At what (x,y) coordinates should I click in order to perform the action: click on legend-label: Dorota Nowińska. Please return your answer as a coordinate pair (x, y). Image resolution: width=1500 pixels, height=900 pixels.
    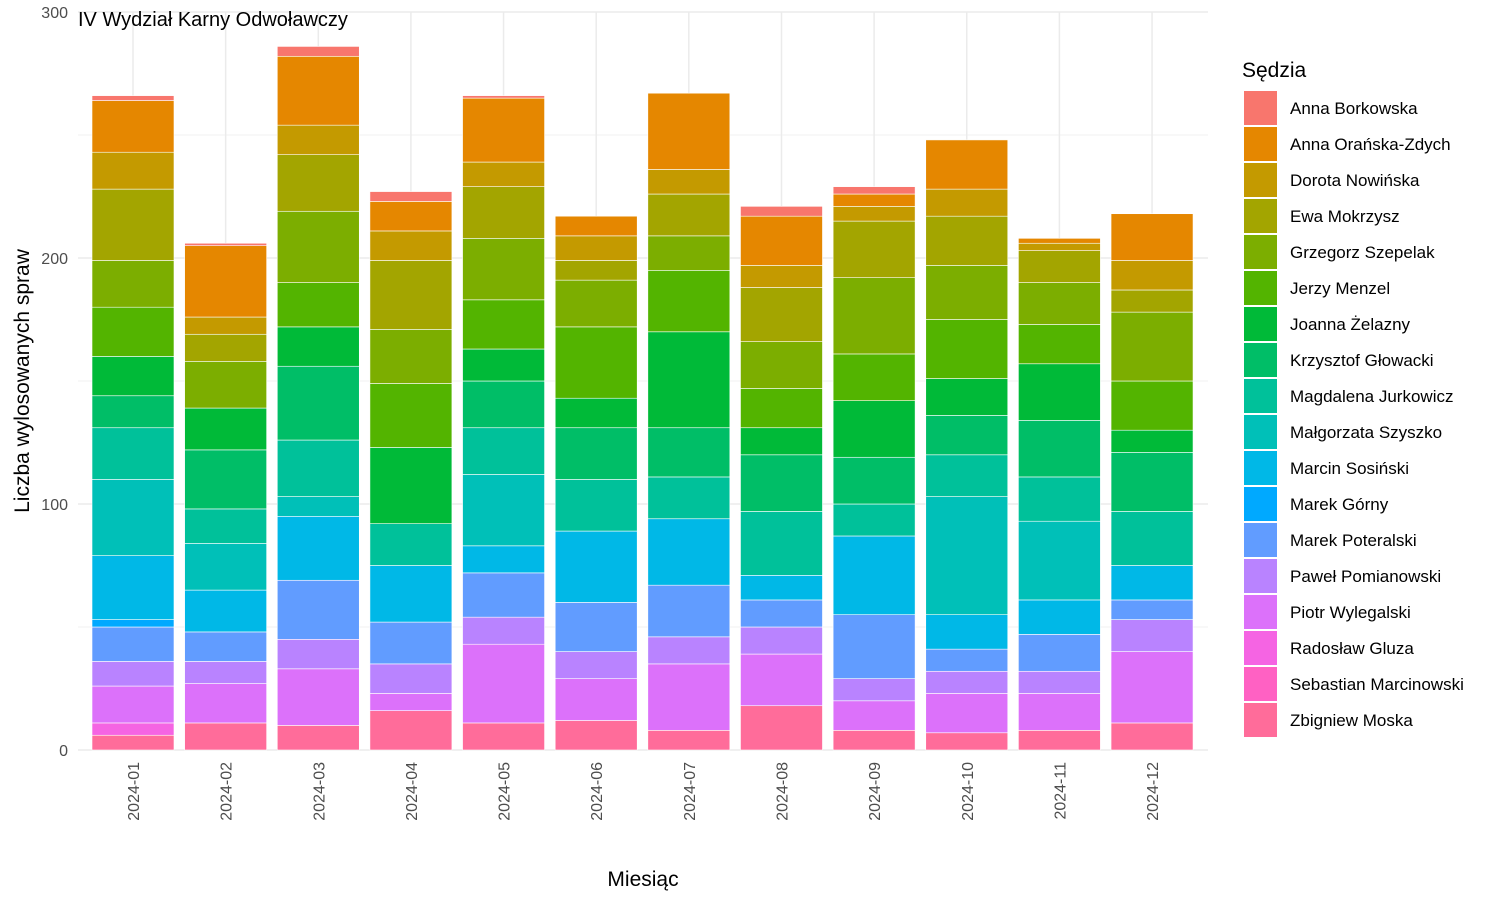
    Looking at the image, I should click on (1355, 180).